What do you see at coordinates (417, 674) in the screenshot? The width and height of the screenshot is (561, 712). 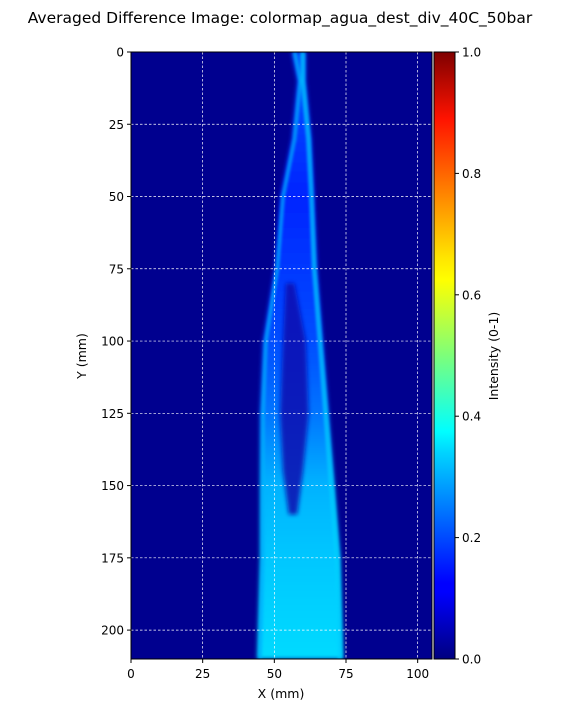 I see `x-tick-label: 100` at bounding box center [417, 674].